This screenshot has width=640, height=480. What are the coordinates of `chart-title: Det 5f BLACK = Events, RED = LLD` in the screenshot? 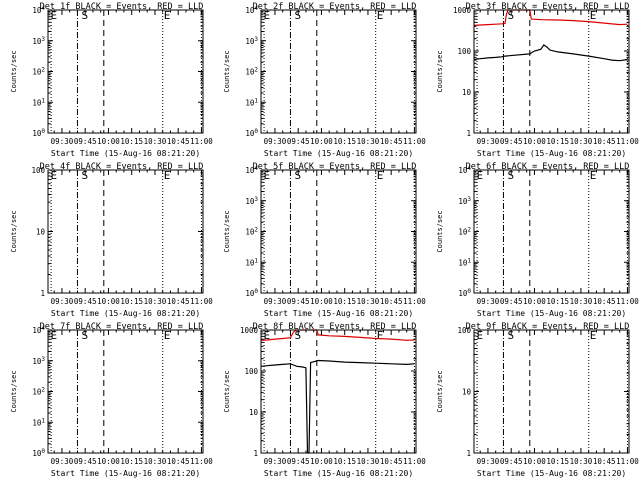 It's located at (335, 167).